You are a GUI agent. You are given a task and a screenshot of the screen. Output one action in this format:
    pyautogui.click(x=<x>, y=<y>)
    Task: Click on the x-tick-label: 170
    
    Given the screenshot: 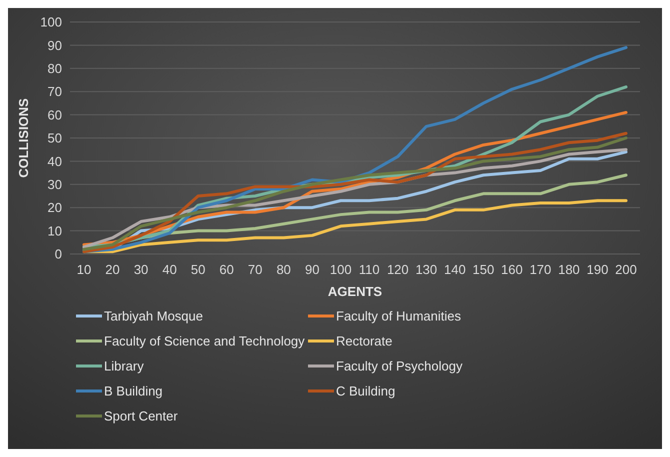 What is the action you would take?
    pyautogui.click(x=541, y=269)
    